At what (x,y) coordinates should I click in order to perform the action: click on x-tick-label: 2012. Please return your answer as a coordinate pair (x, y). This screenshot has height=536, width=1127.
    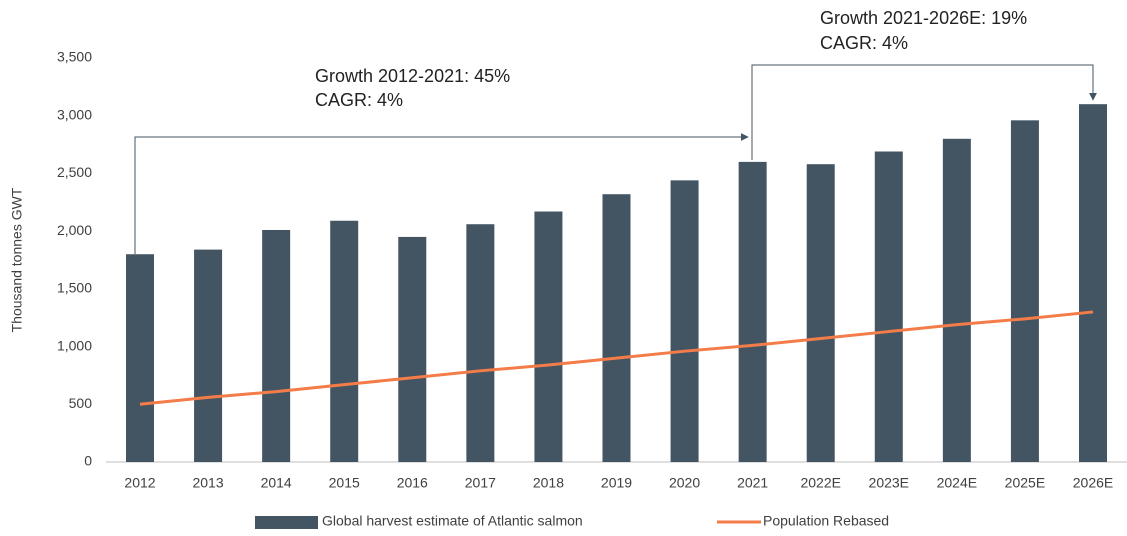
    Looking at the image, I should click on (139, 483).